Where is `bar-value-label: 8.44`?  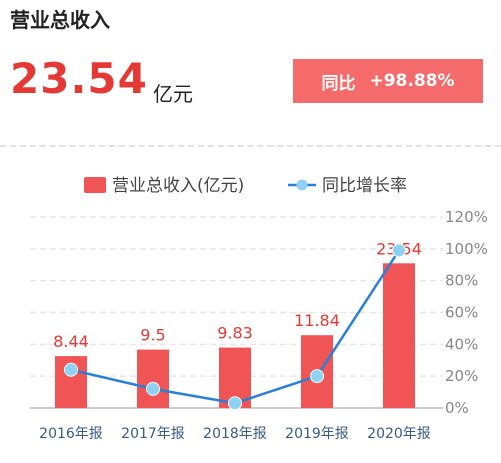 bar-value-label: 8.44 is located at coordinates (71, 341).